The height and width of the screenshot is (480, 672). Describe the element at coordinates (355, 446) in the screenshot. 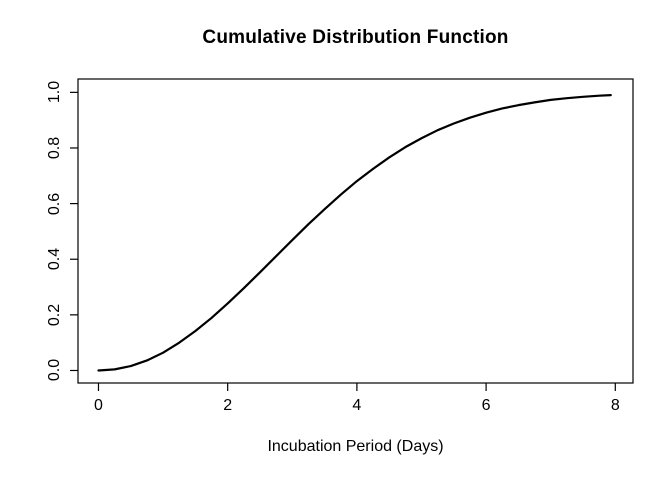

I see `x-axis-label: Incubation Period (Days)` at that location.